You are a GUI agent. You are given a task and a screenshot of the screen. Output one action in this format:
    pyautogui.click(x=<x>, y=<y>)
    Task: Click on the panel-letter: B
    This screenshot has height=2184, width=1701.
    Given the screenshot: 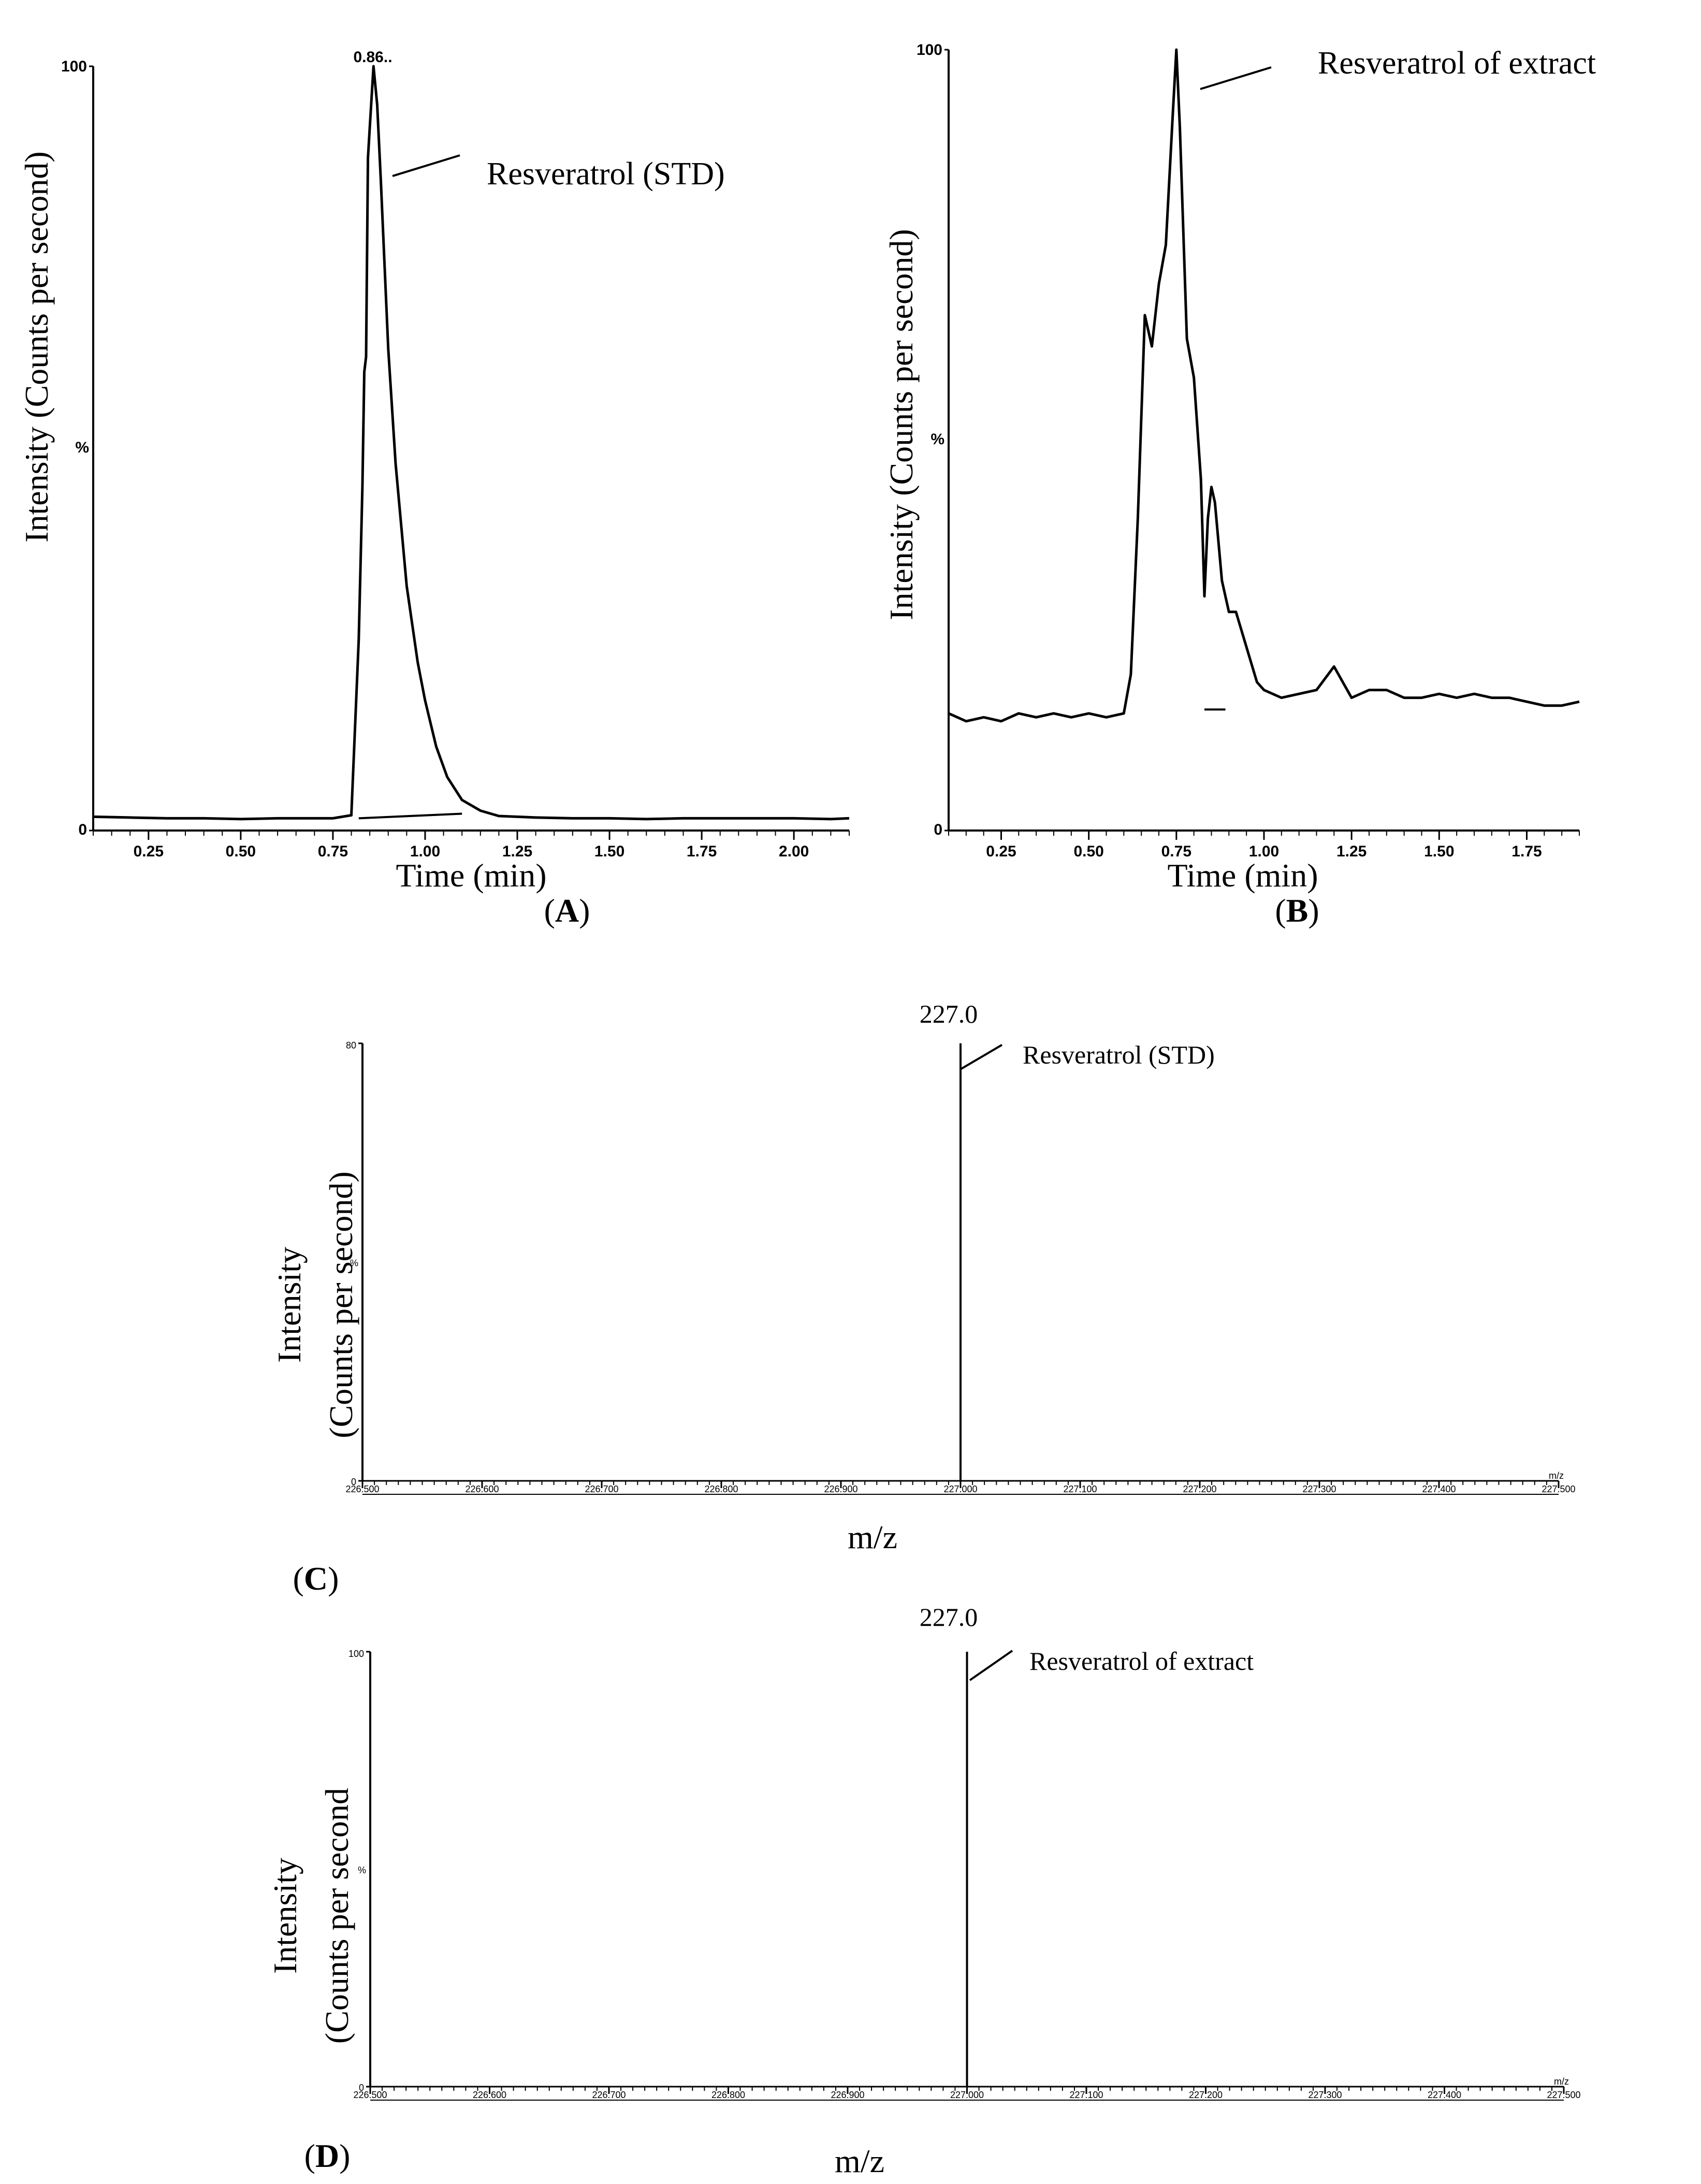 What is the action you would take?
    pyautogui.click(x=1297, y=911)
    